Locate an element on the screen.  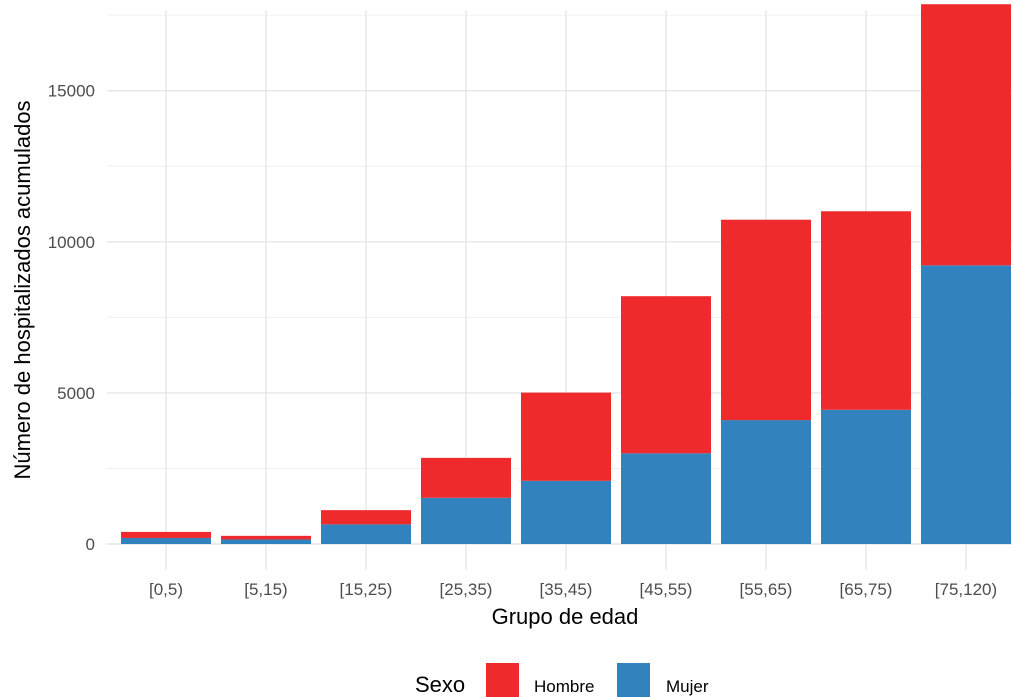
legend: Sexo Hombre Mujer is located at coordinates (562, 680).